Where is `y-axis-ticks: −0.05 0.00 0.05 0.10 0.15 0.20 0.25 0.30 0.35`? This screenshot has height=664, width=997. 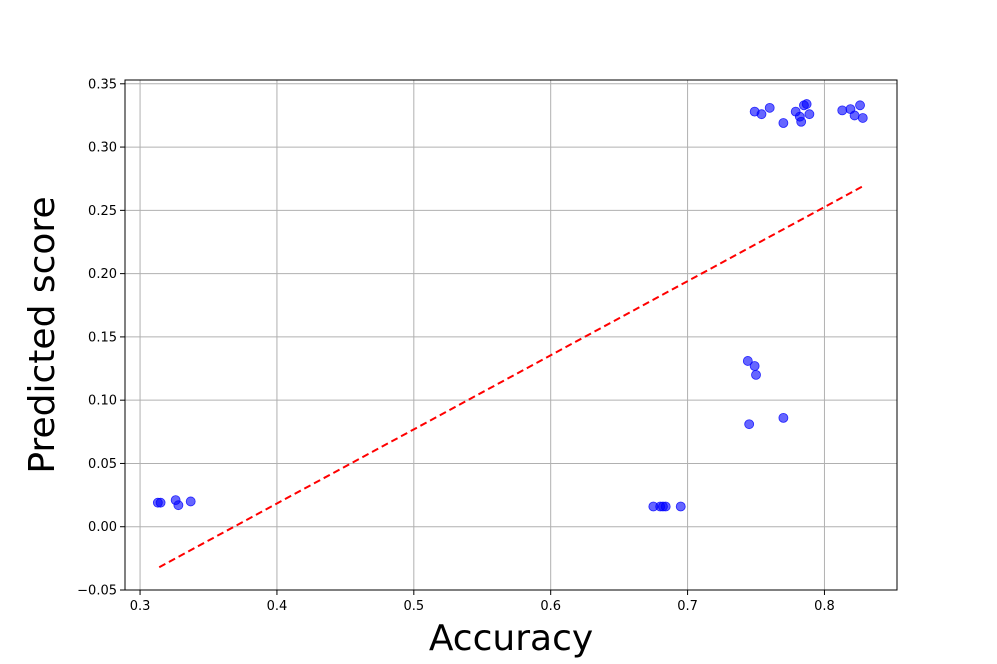
y-axis-ticks: −0.05 0.00 0.05 0.10 0.15 0.20 0.25 0.30 0.35 is located at coordinates (101, 338).